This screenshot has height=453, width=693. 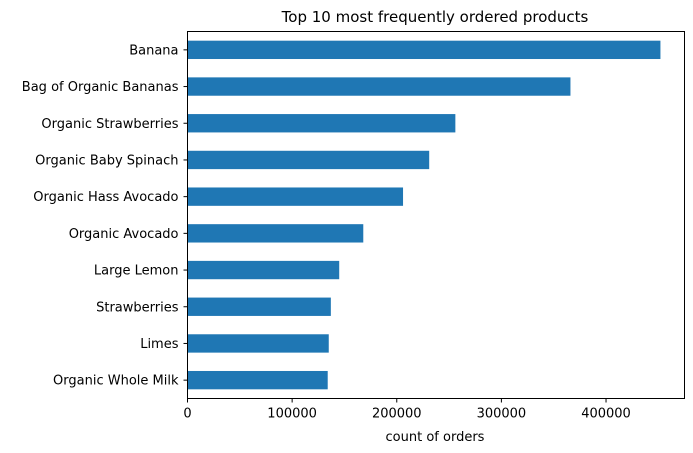 What do you see at coordinates (116, 381) in the screenshot?
I see `y-tick-label: Organic Whole Milk` at bounding box center [116, 381].